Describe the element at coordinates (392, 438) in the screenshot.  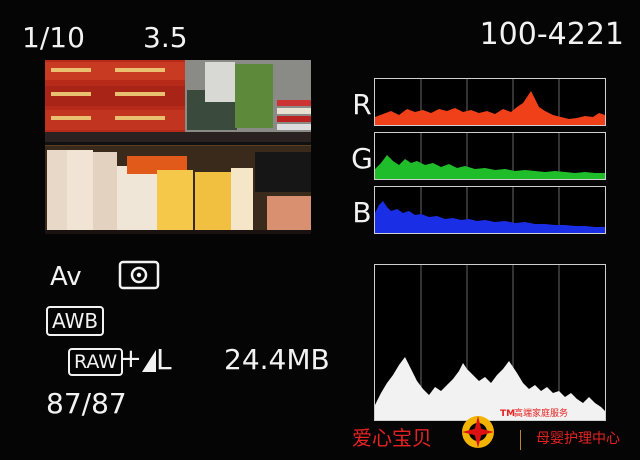
I see `watermark-brand: 爱心宝贝` at that location.